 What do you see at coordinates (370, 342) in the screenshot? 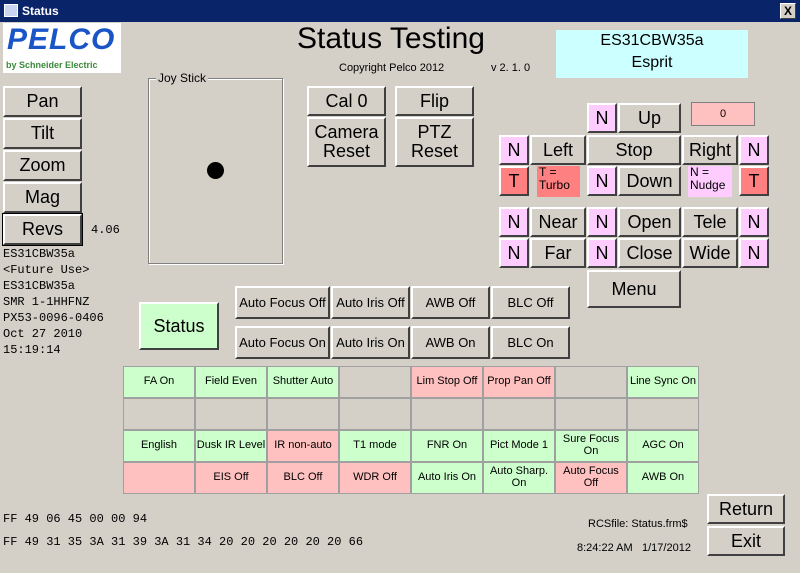
I see `auto-iris-on-button: Auto Iris On` at bounding box center [370, 342].